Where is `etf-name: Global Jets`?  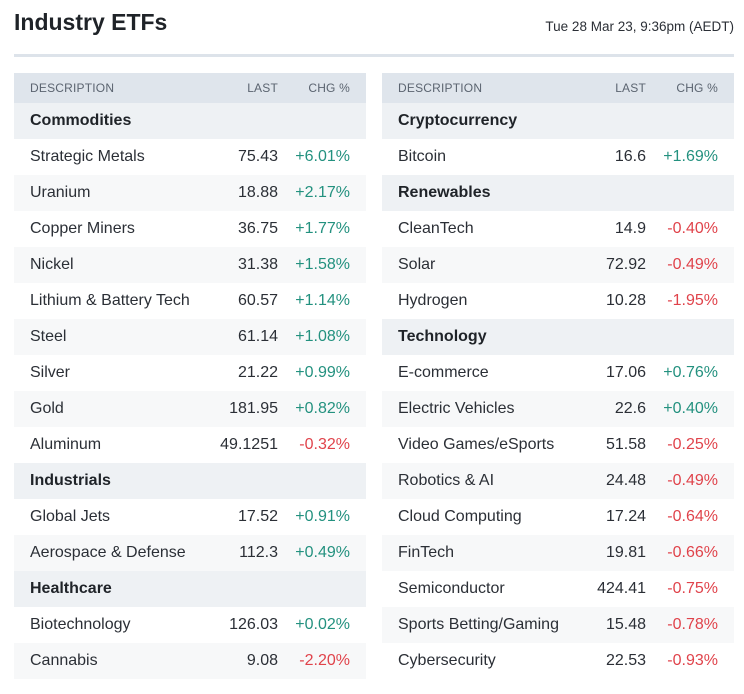 etf-name: Global Jets is located at coordinates (70, 516).